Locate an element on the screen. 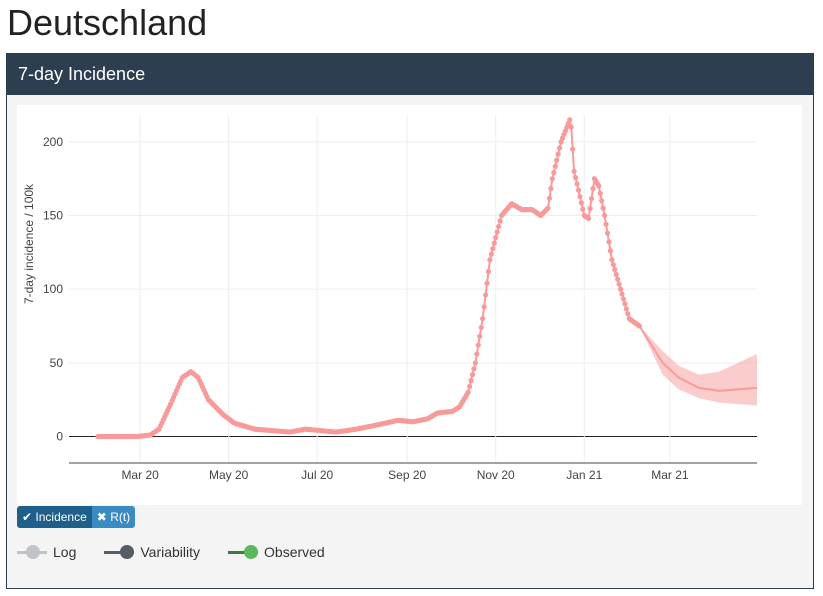  observed-switch-icon is located at coordinates (243, 552).